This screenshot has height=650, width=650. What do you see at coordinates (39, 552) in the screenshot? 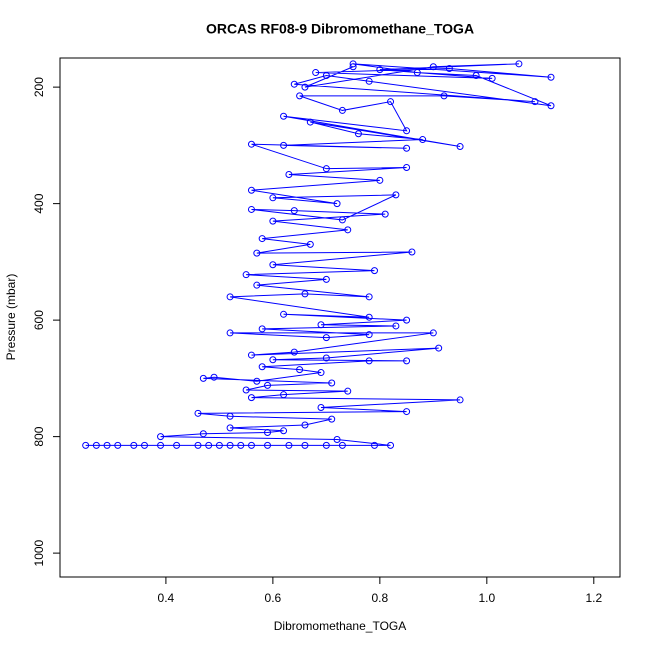
I see `y-tick-label: 1000` at bounding box center [39, 552].